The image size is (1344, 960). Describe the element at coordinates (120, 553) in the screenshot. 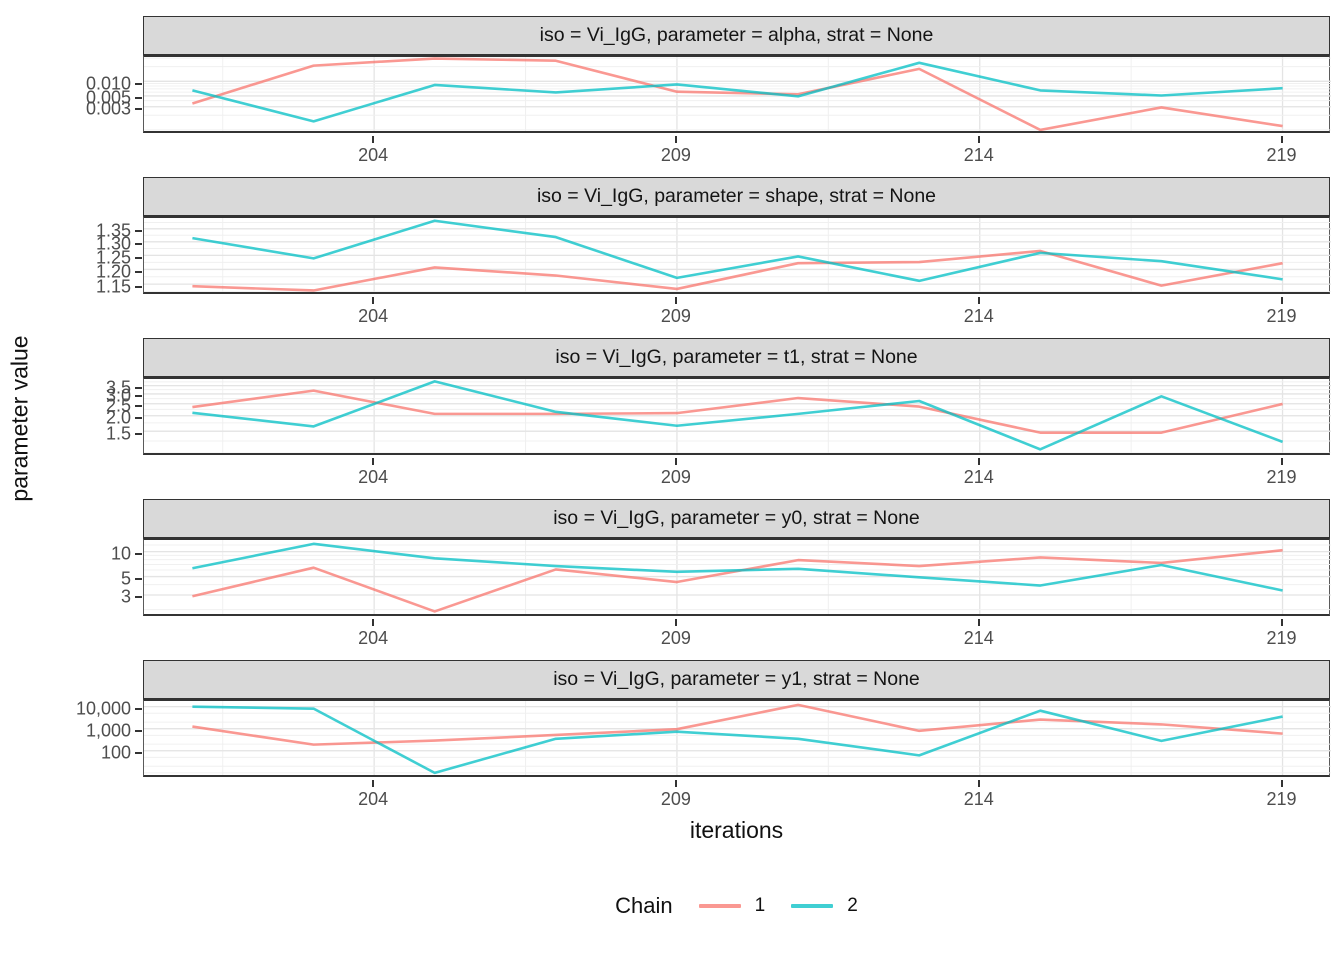

I see `y-tick-label: 10` at that location.